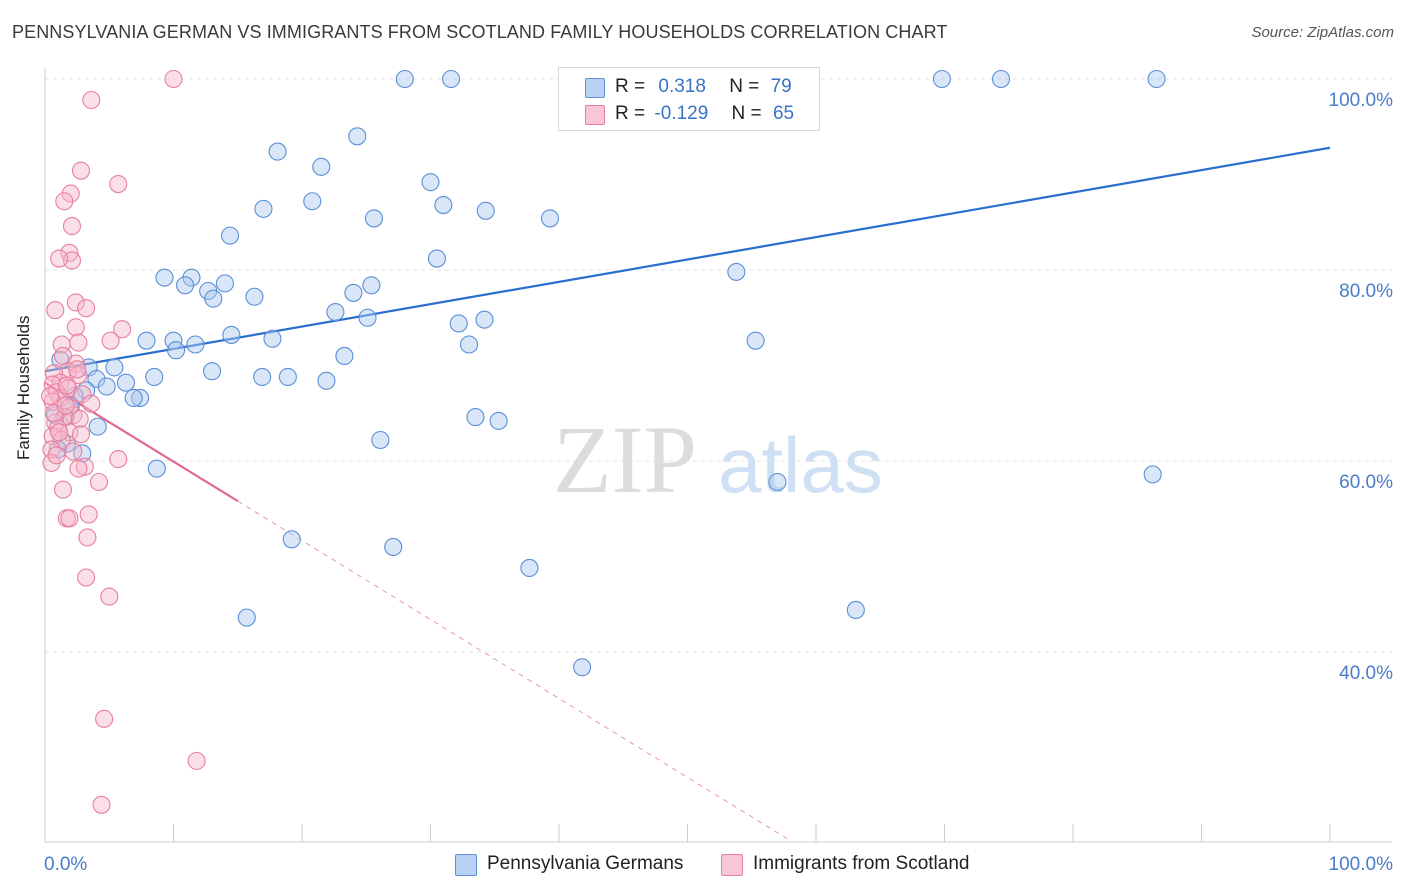 This screenshot has width=1406, height=892. What do you see at coordinates (800, 465) in the screenshot?
I see `watermark-atlas: atlas` at bounding box center [800, 465].